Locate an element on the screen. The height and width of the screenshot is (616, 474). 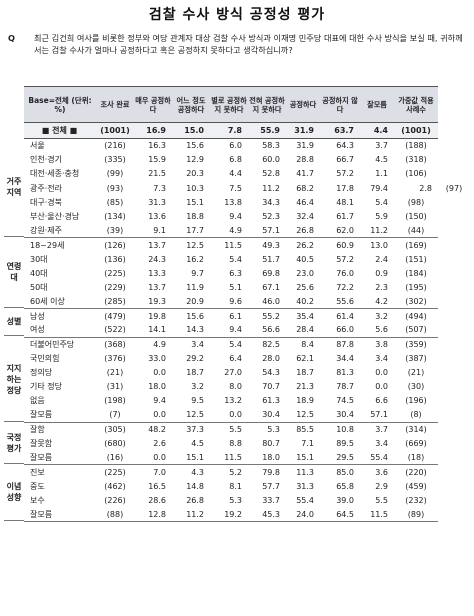
table-cell: 89.5 is located at coordinates (345, 444).